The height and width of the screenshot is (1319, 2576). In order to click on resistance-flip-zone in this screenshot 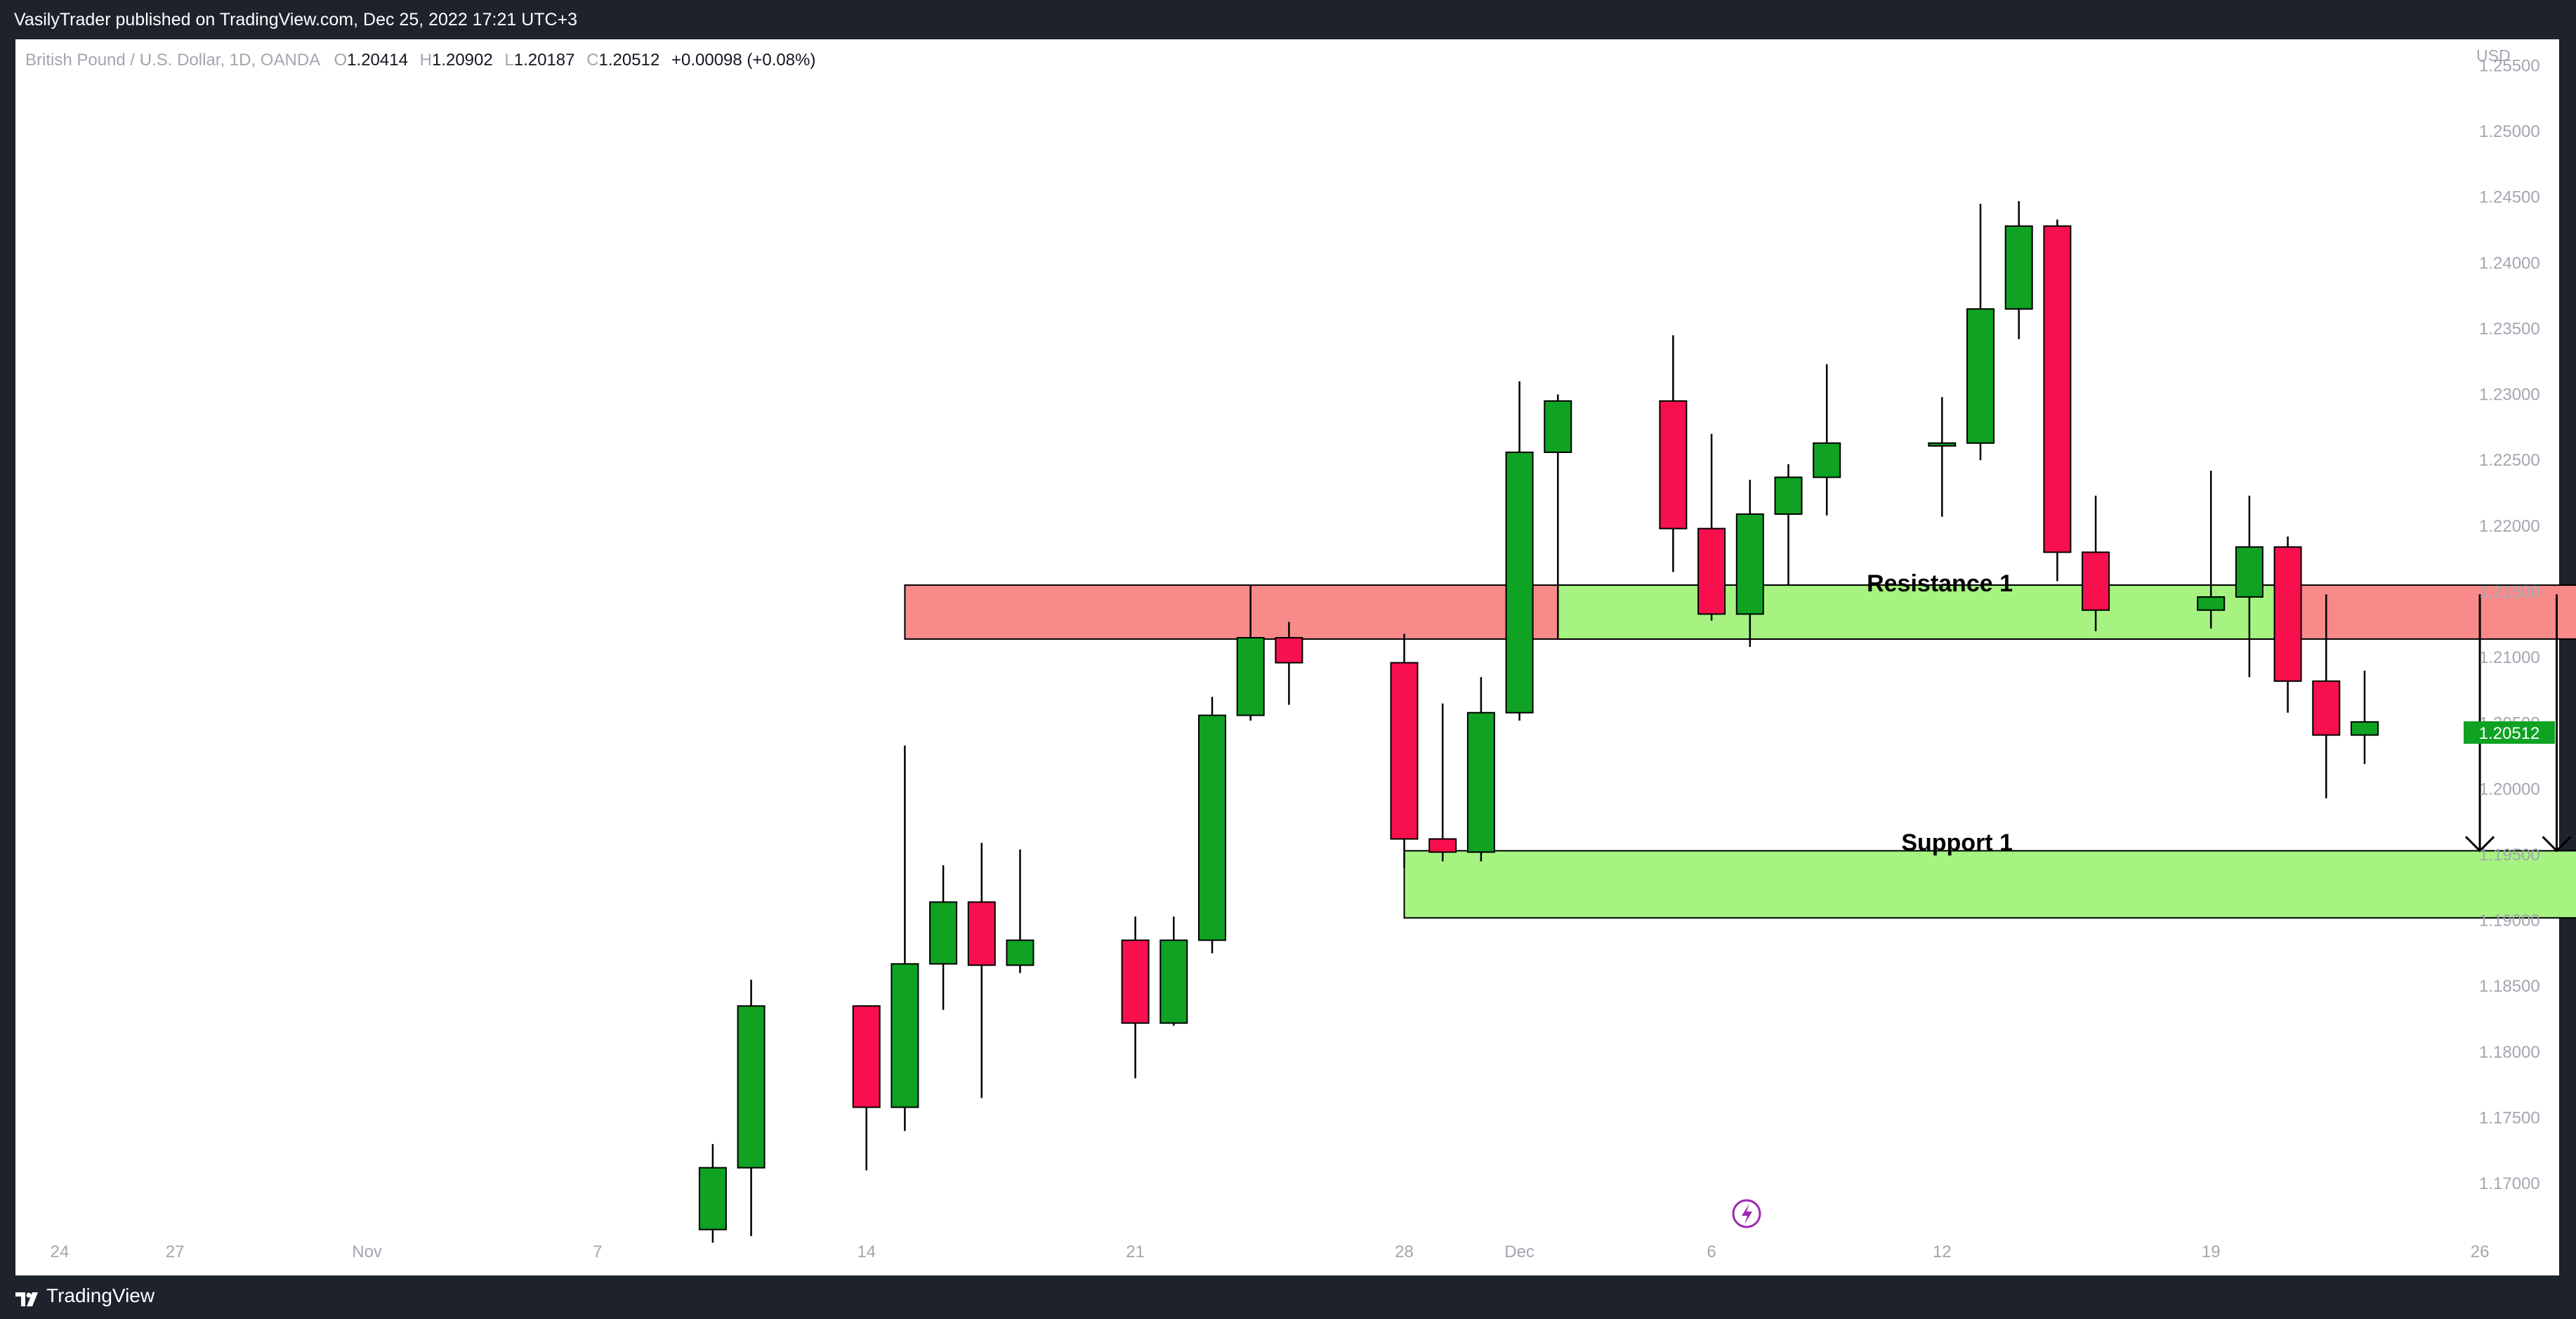, I will do `click(1923, 612)`.